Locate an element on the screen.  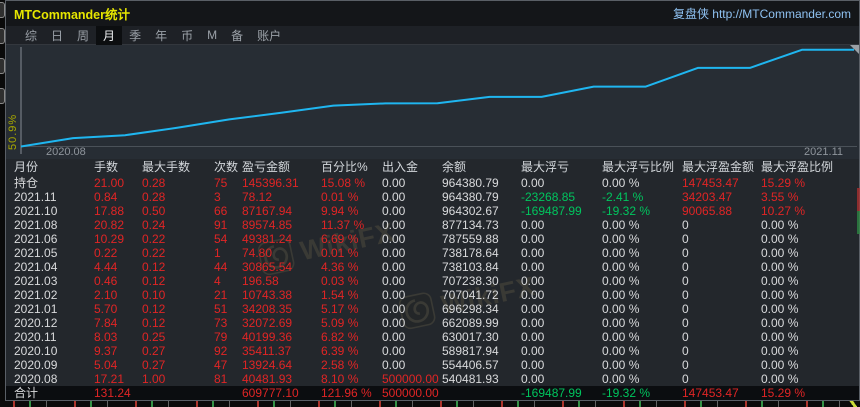
menu-item-zong: 综 is located at coordinates (31, 35).